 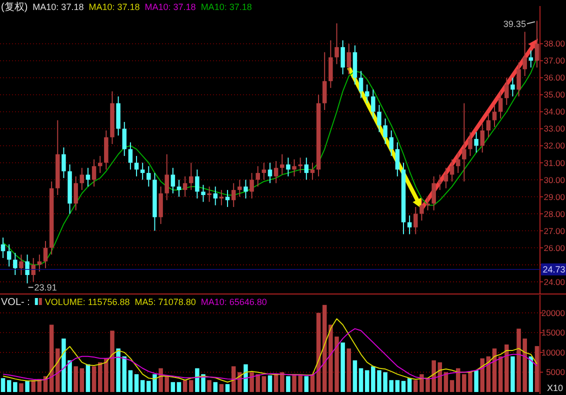 What do you see at coordinates (233, 302) in the screenshot?
I see `text: MA10: 65646.80` at bounding box center [233, 302].